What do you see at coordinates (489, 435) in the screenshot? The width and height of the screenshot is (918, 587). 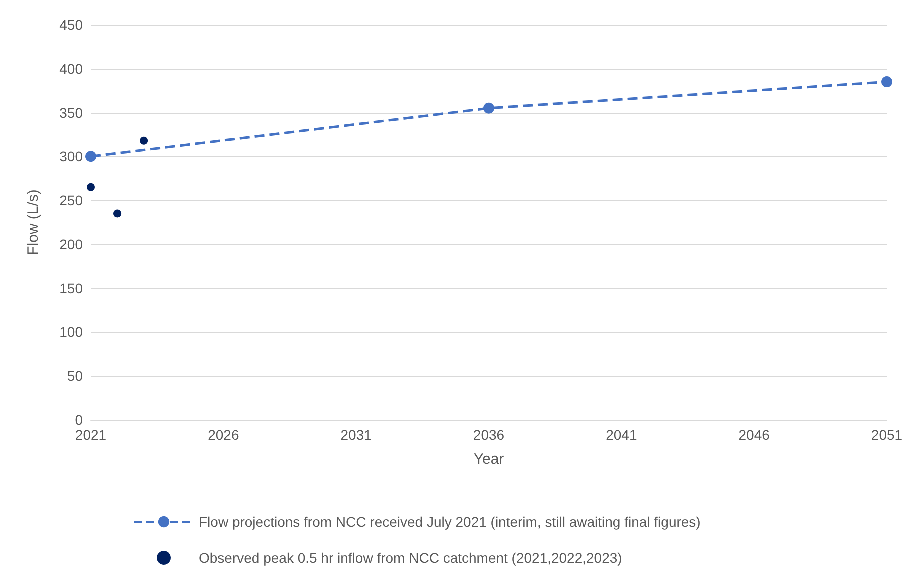 I see `x-tick-label: 2036` at bounding box center [489, 435].